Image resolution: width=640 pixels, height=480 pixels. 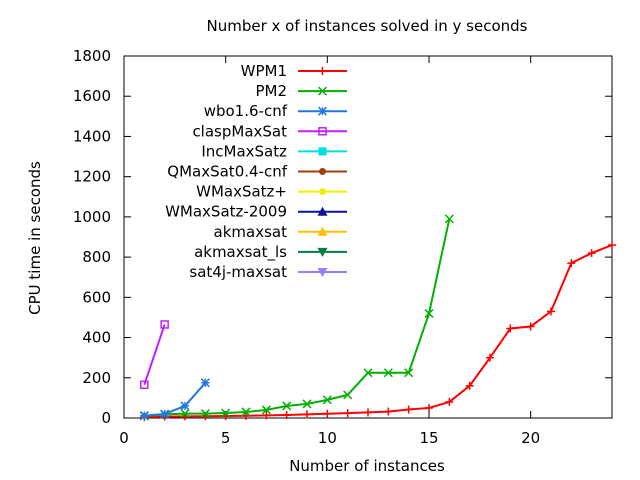 I want to click on legend-entry: IncMaxSatz, so click(x=274, y=151).